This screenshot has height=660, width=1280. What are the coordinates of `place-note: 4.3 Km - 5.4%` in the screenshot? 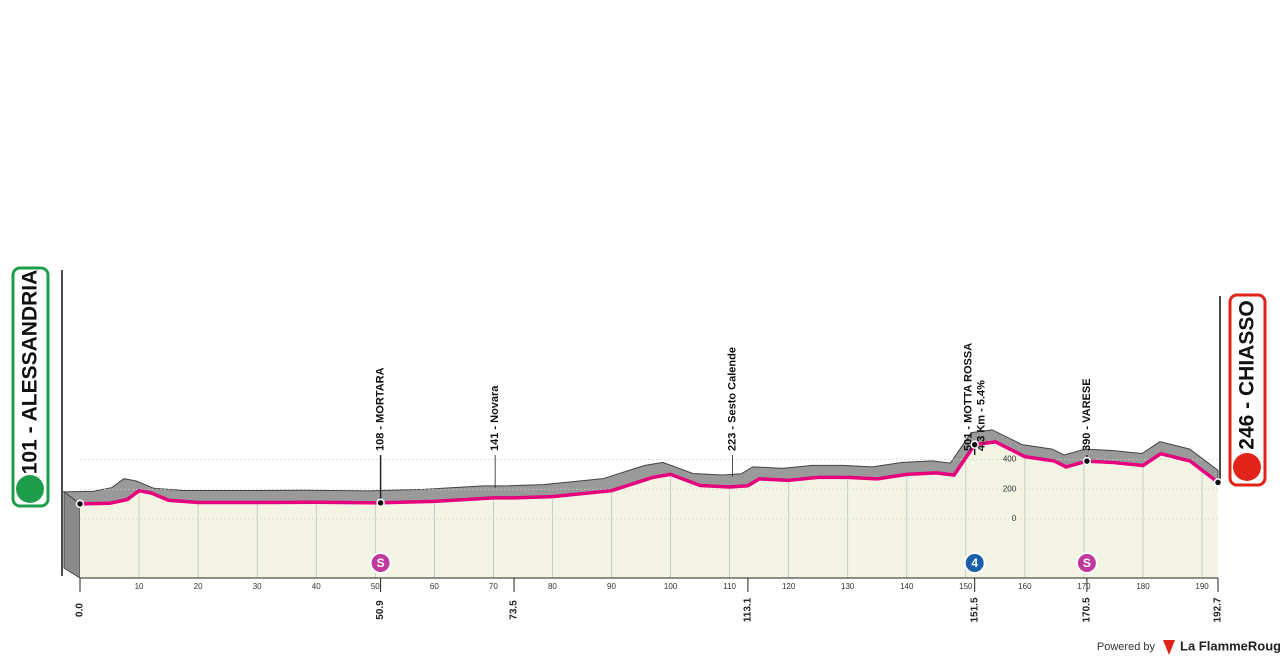 It's located at (982, 415).